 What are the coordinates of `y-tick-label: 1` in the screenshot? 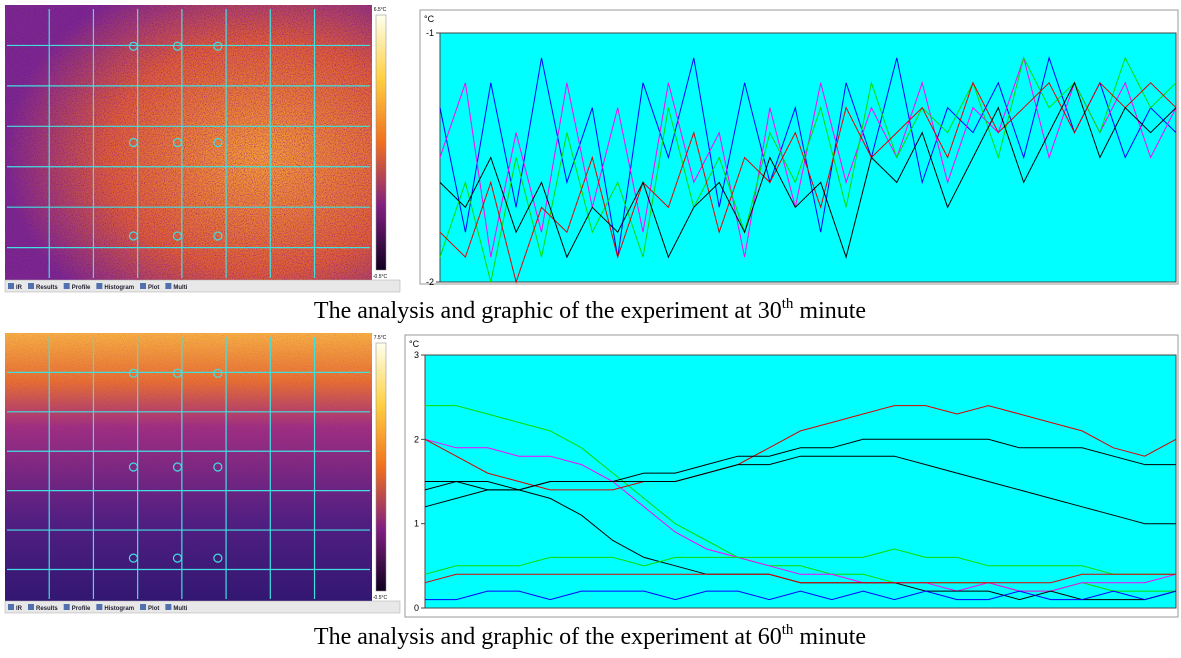 It's located at (416, 524).